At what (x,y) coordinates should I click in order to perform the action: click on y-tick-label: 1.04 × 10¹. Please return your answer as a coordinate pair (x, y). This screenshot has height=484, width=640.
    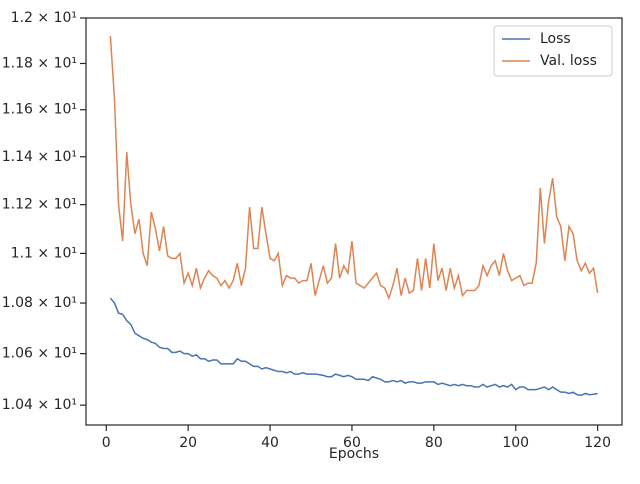
    Looking at the image, I should click on (39, 405).